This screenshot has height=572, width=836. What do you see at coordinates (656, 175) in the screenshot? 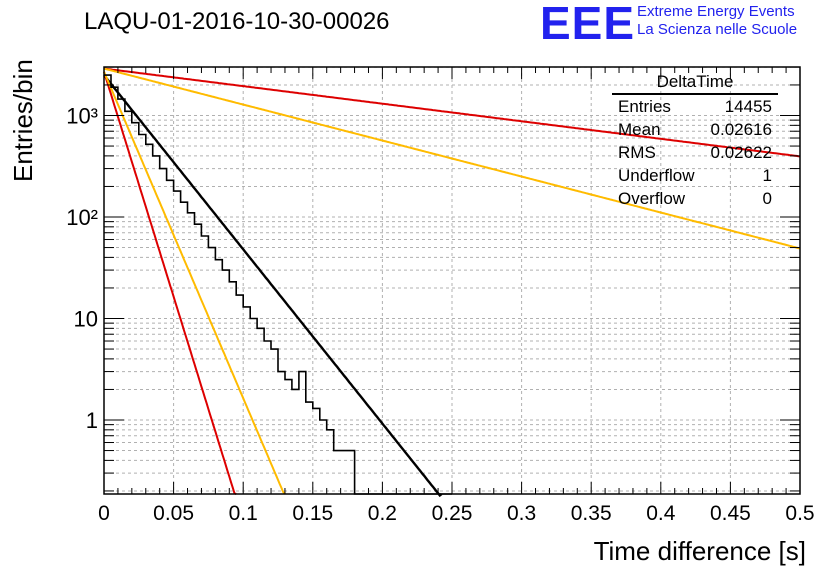
I see `stats-label: Underflow` at bounding box center [656, 175].